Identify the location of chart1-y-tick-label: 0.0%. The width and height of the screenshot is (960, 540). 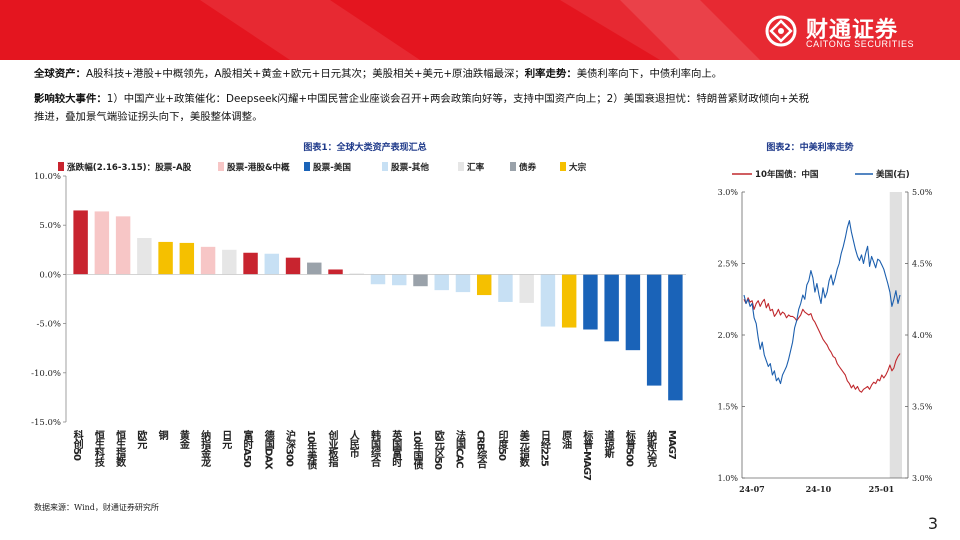
(50, 275).